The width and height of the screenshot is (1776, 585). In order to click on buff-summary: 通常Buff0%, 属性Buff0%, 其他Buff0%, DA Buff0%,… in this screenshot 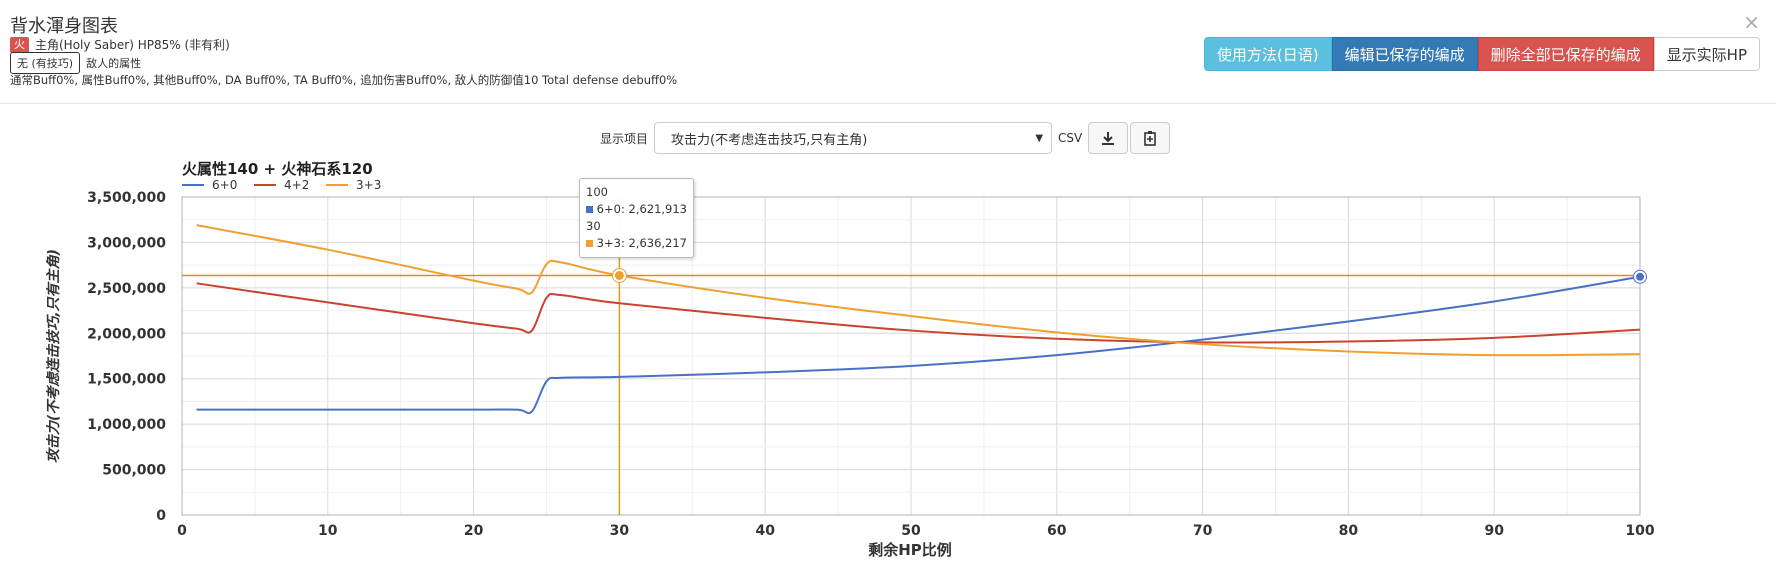, I will do `click(344, 80)`.